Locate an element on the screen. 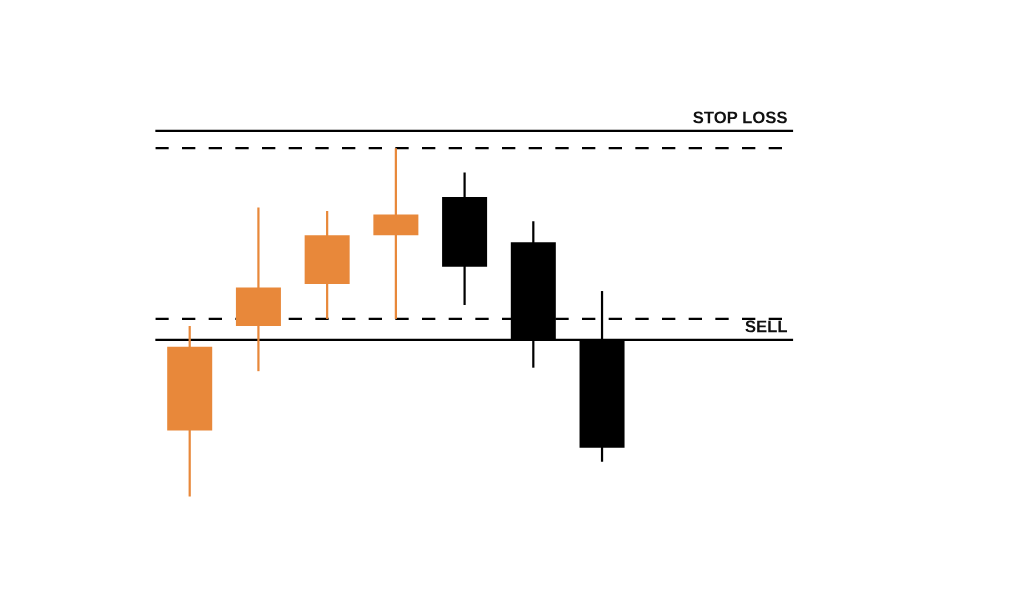 The height and width of the screenshot is (611, 1024). ref-line-label: STOP LOSS is located at coordinates (740, 117).